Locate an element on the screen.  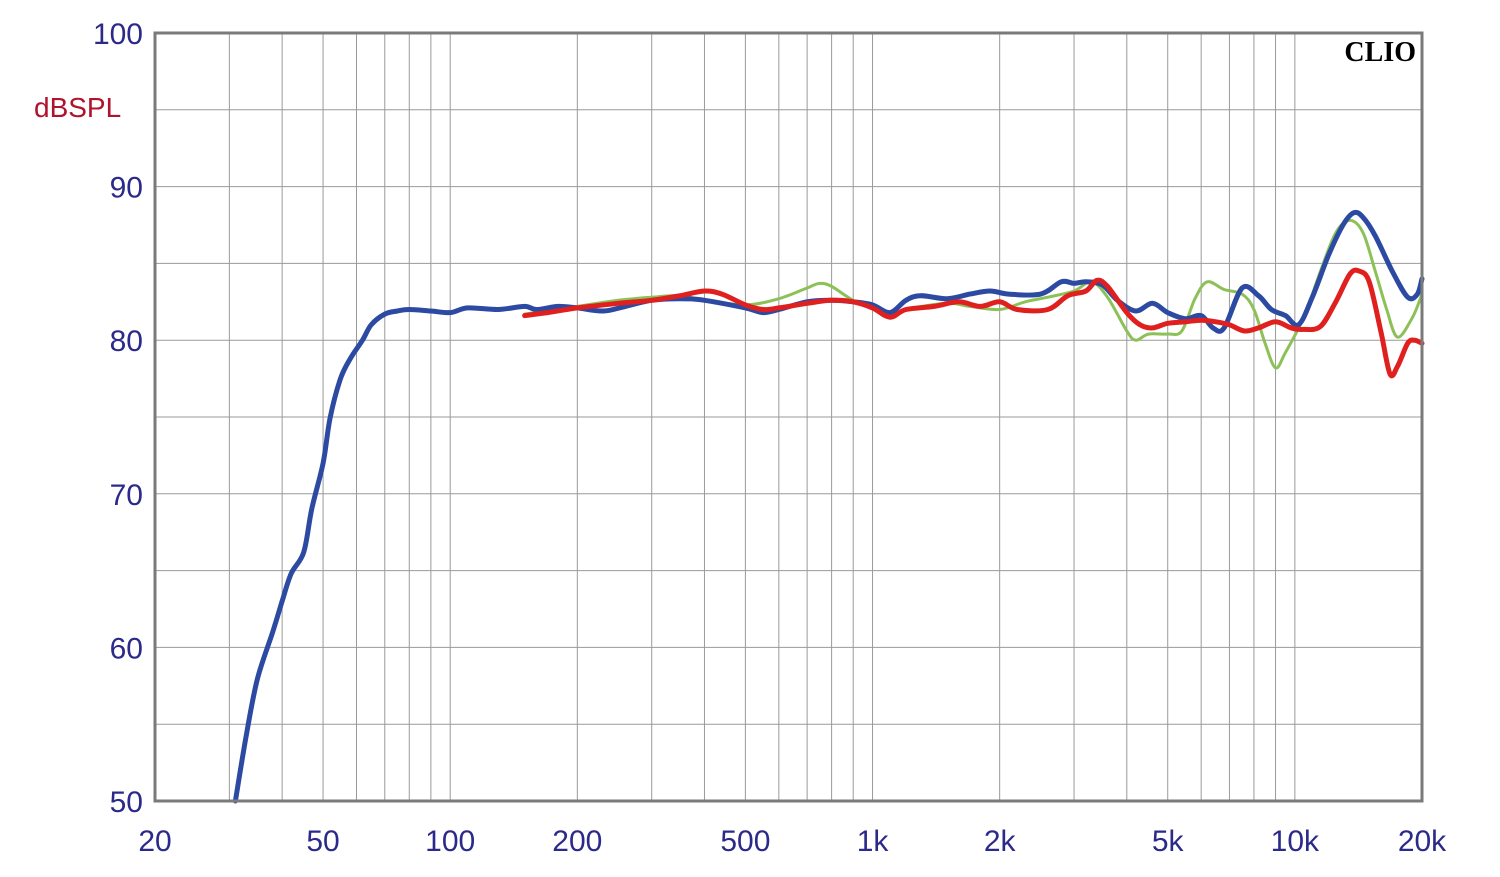
x-tick-label: 100 is located at coordinates (450, 841).